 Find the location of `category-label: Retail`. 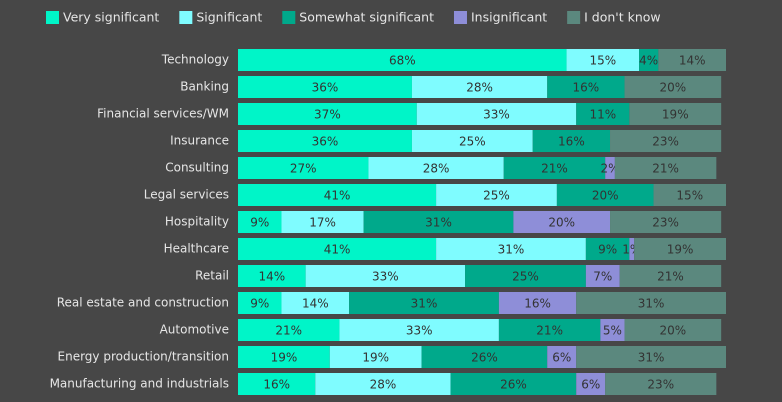

category-label: Retail is located at coordinates (212, 276).